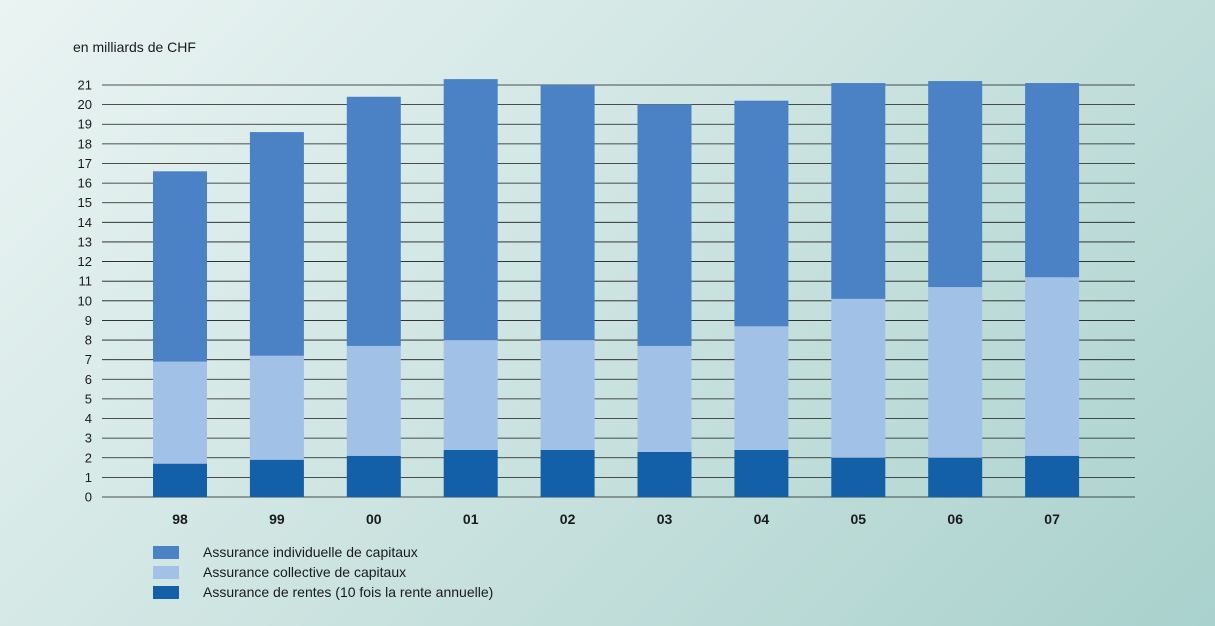  I want to click on y-tick-label-14: 14, so click(85, 222).